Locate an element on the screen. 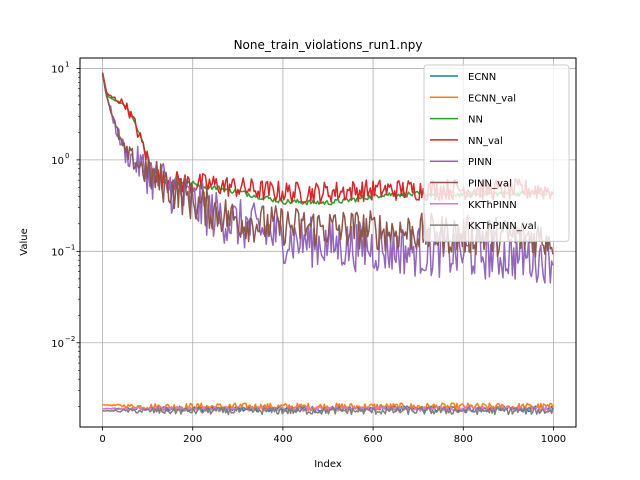 This screenshot has width=640, height=480. legend-entry: PINN is located at coordinates (480, 162).